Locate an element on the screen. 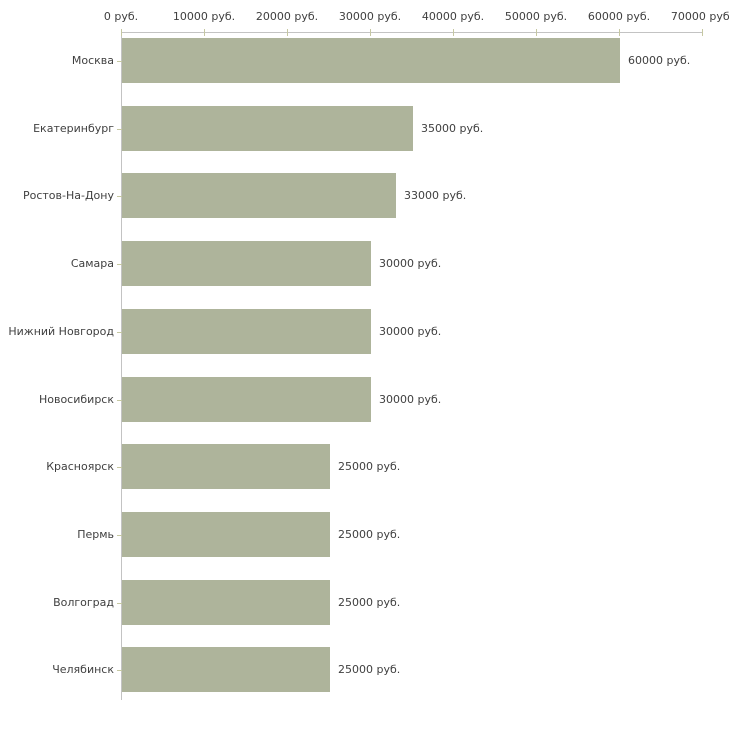  y-axis-line is located at coordinates (121, 366).